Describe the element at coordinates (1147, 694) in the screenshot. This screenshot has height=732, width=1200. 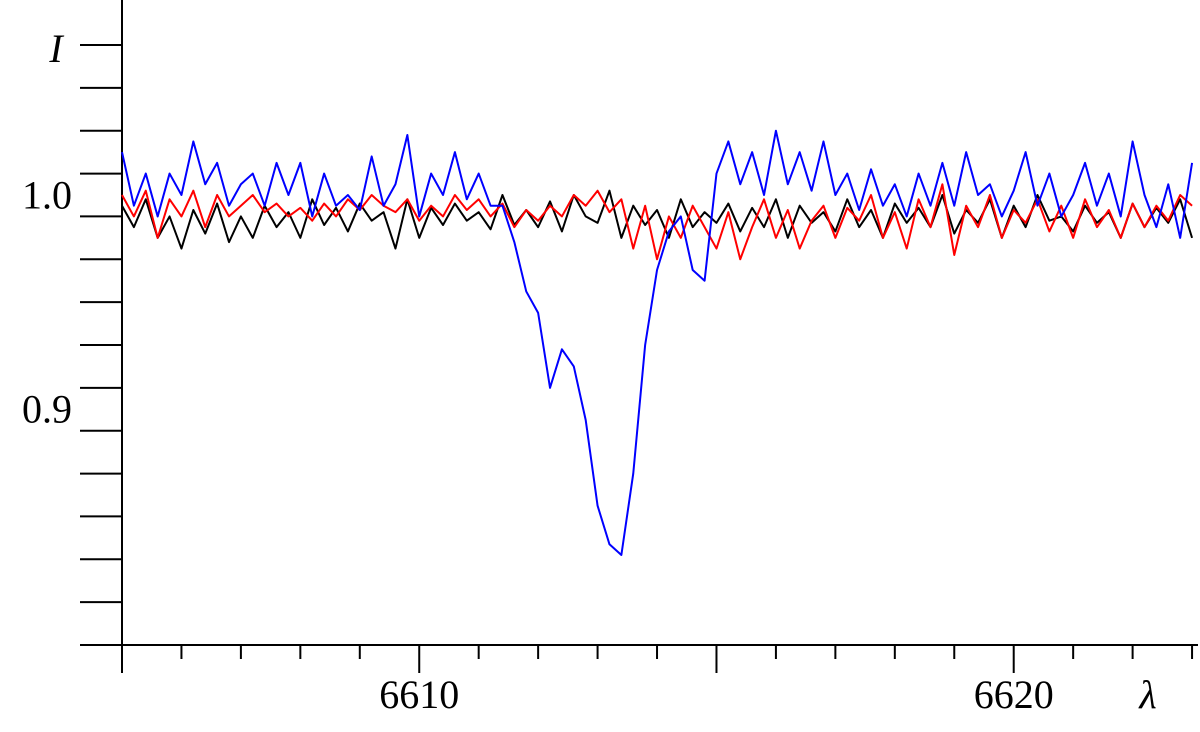
I see `x-axis-label: λ` at that location.